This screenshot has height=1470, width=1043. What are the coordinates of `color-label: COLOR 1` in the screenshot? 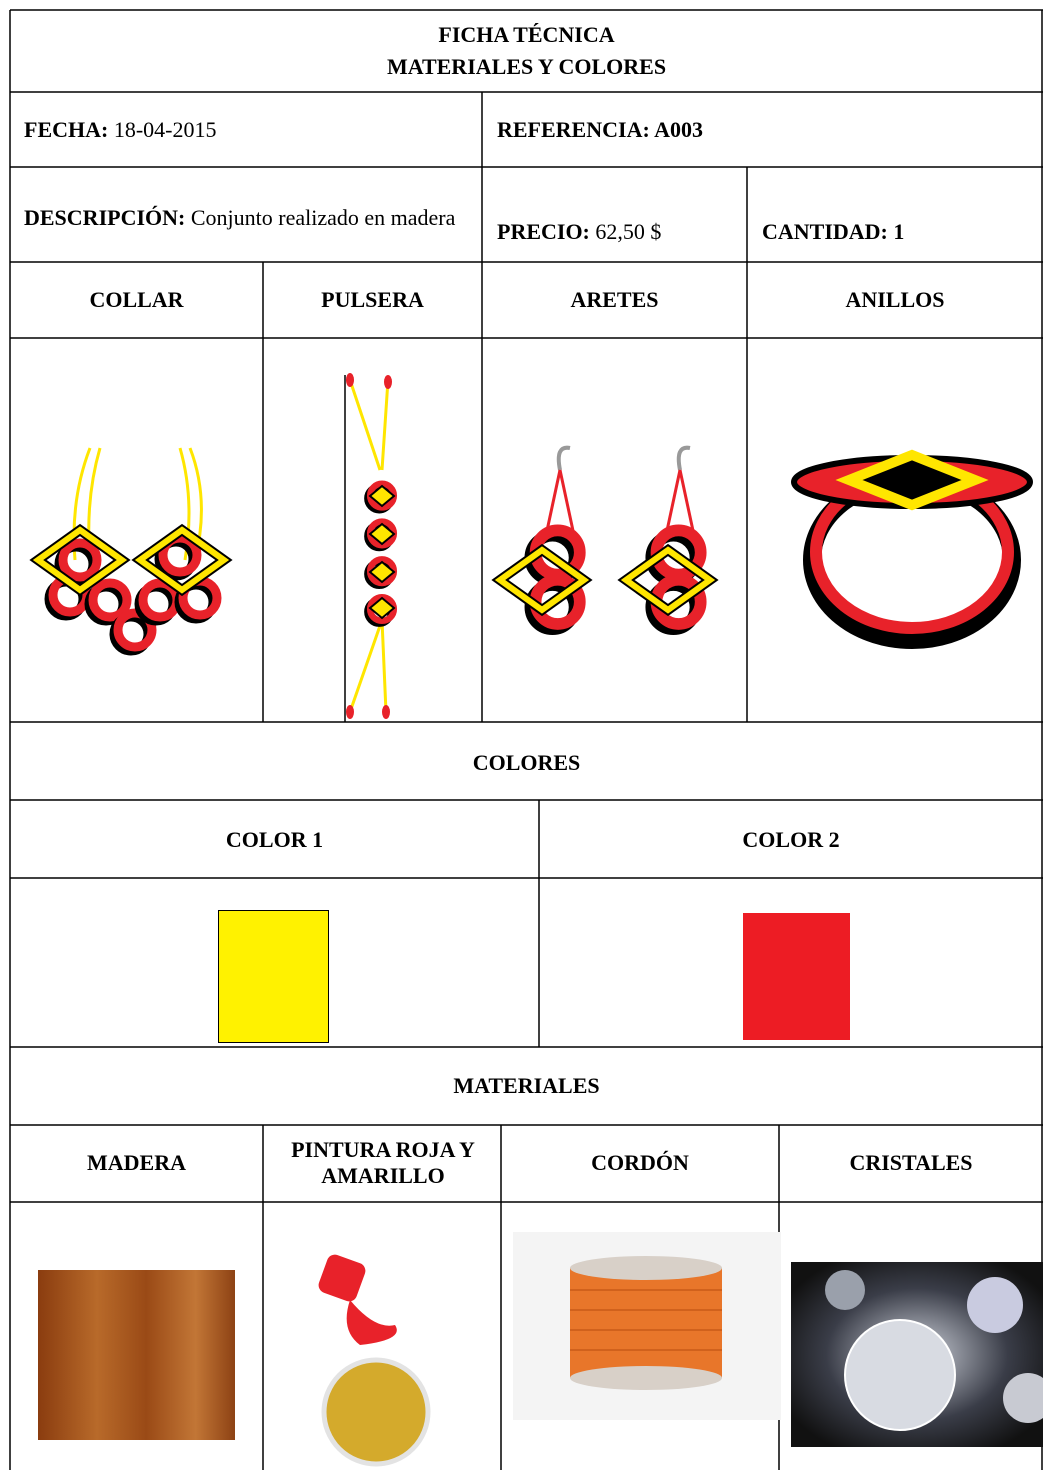 It's located at (274, 839).